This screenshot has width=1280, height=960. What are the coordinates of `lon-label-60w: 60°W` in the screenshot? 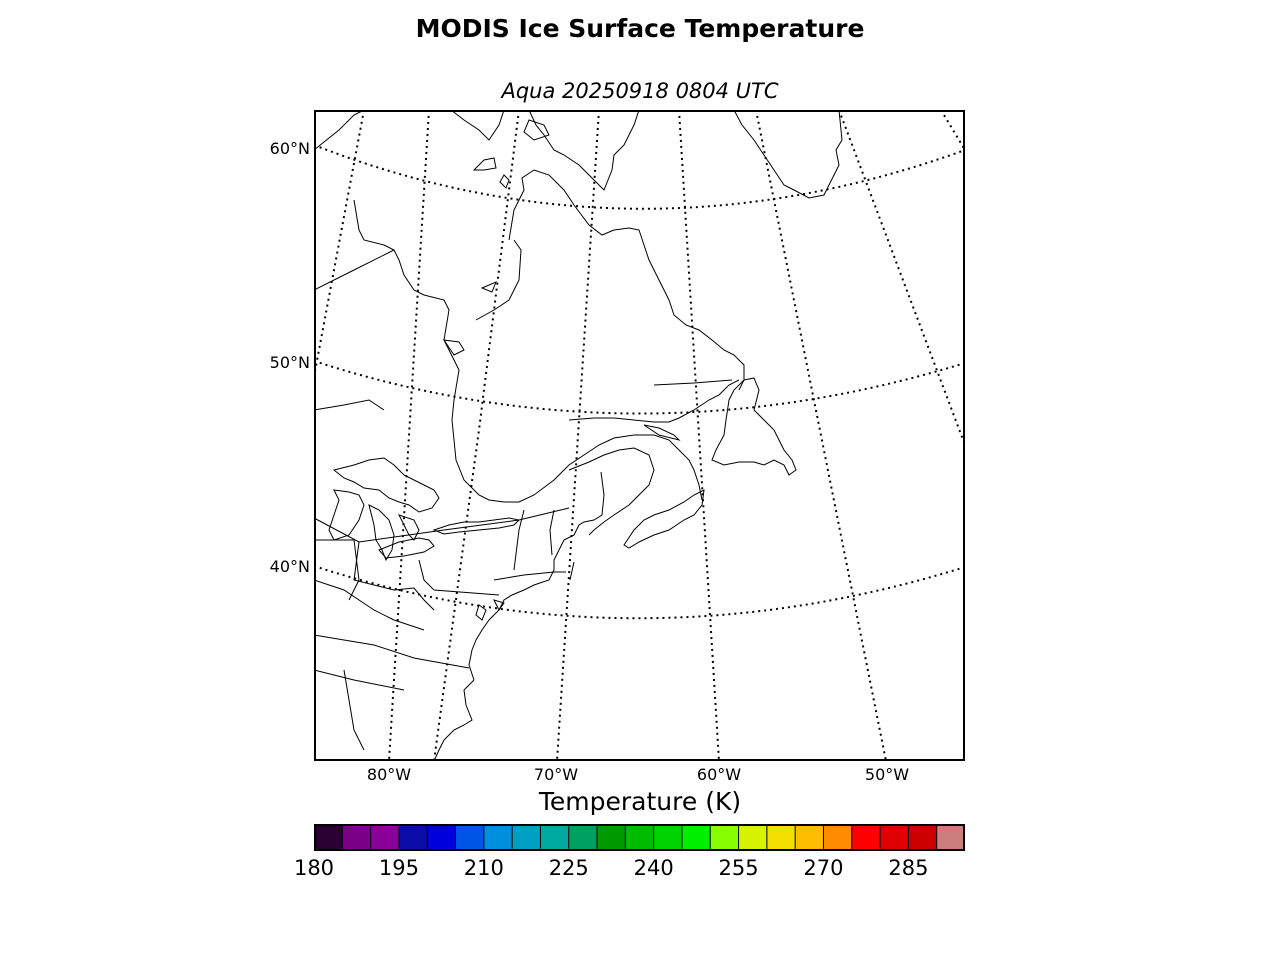 It's located at (719, 774).